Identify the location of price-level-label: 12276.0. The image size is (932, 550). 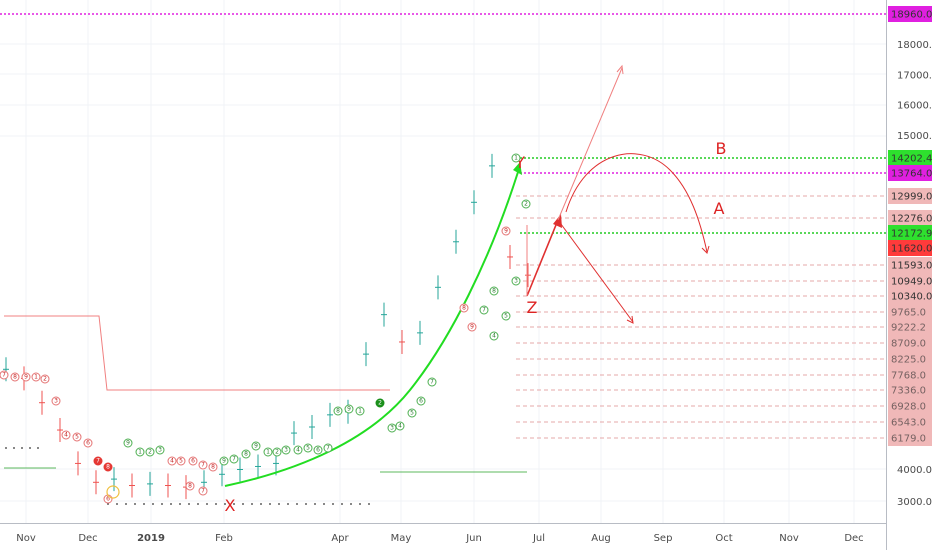
(911, 219).